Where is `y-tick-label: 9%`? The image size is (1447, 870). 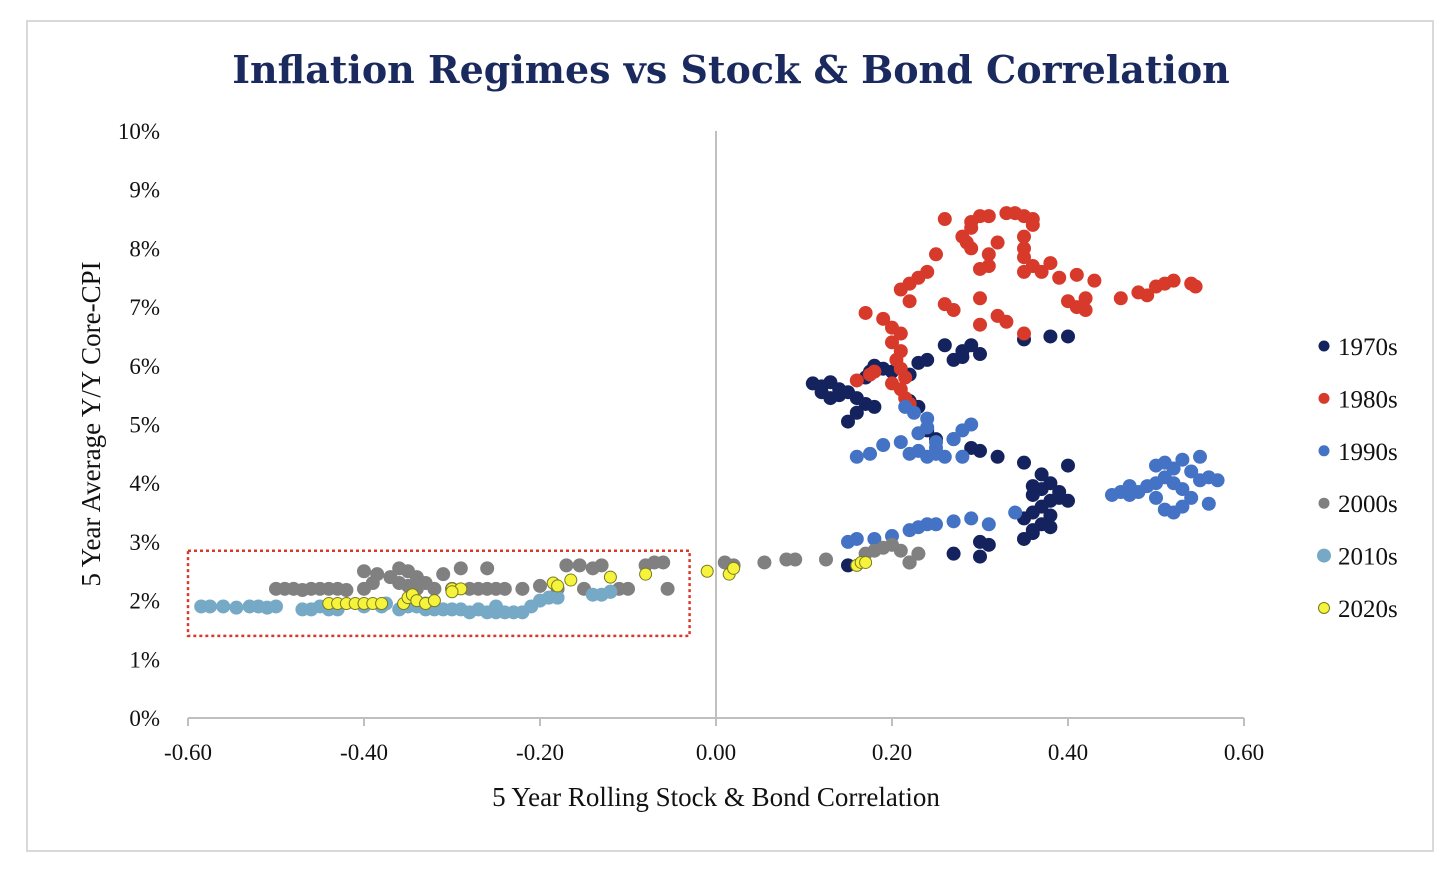 y-tick-label: 9% is located at coordinates (144, 190).